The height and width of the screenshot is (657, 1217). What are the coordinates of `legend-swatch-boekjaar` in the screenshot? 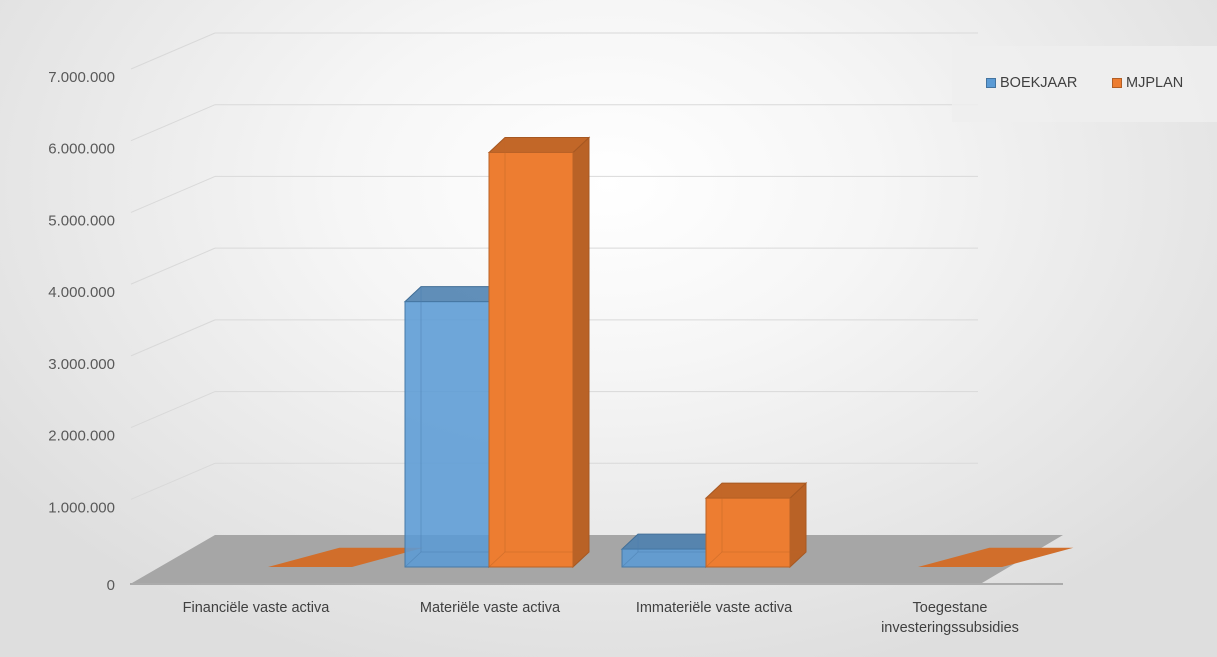 It's located at (991, 83).